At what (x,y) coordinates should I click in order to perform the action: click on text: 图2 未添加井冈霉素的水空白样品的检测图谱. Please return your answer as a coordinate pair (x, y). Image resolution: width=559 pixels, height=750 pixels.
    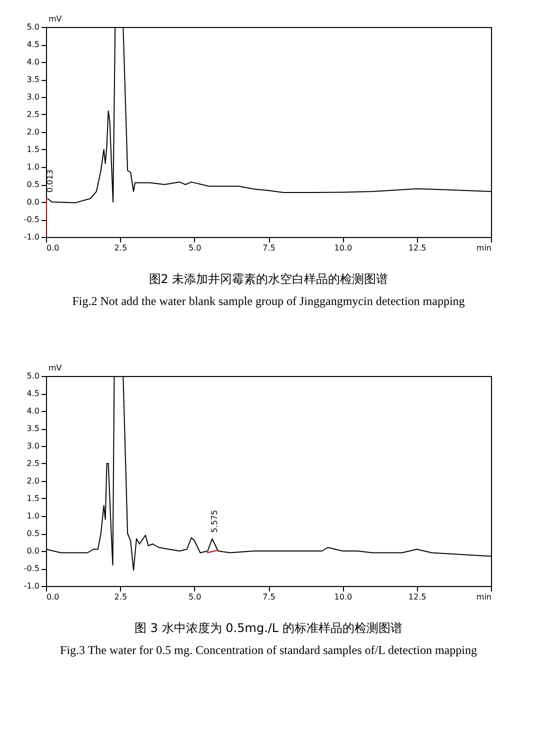
    Looking at the image, I should click on (268, 279).